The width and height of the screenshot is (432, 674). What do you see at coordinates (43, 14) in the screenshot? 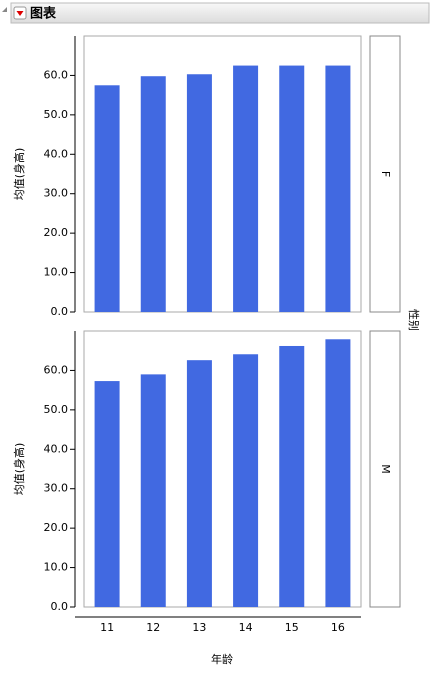
I see `header-title: 图表` at bounding box center [43, 14].